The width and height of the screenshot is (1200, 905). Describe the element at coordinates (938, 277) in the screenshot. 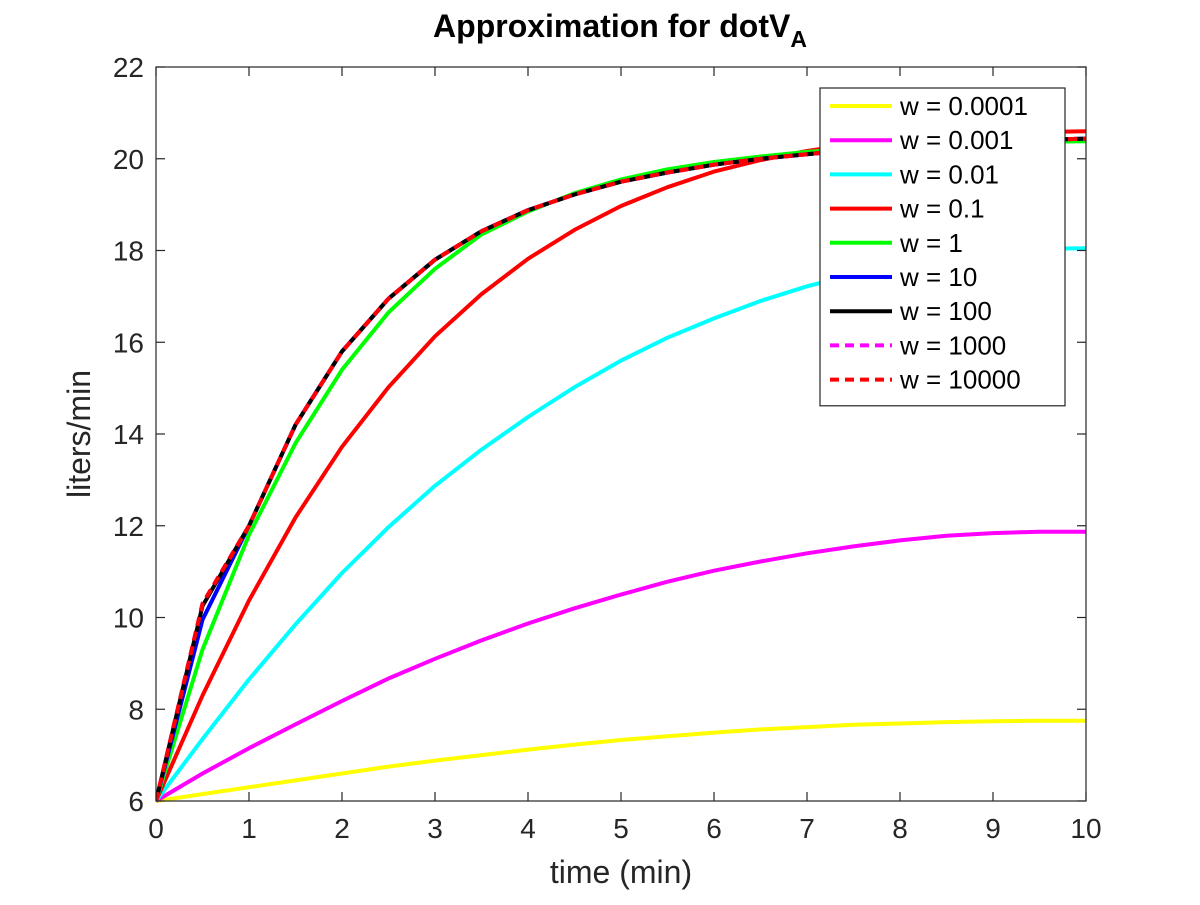

I see `legend-label-5: w = 10` at that location.